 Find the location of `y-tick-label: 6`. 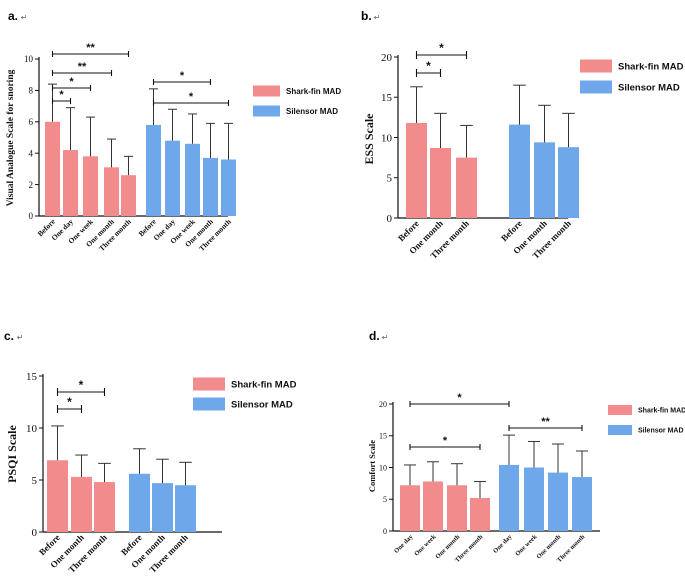

y-tick-label: 6 is located at coordinates (31, 122).